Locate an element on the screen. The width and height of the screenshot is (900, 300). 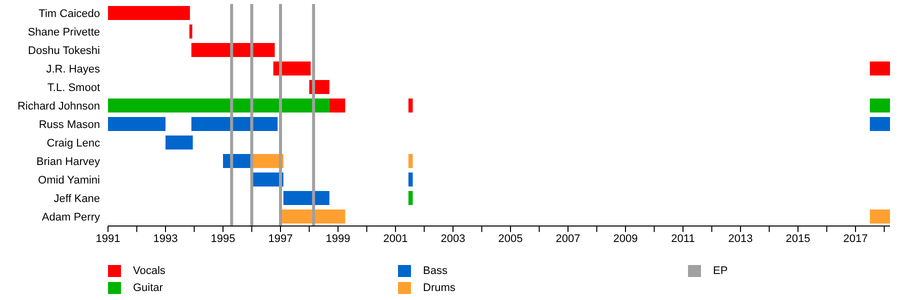
x-tick-label: 2017 is located at coordinates (855, 238).